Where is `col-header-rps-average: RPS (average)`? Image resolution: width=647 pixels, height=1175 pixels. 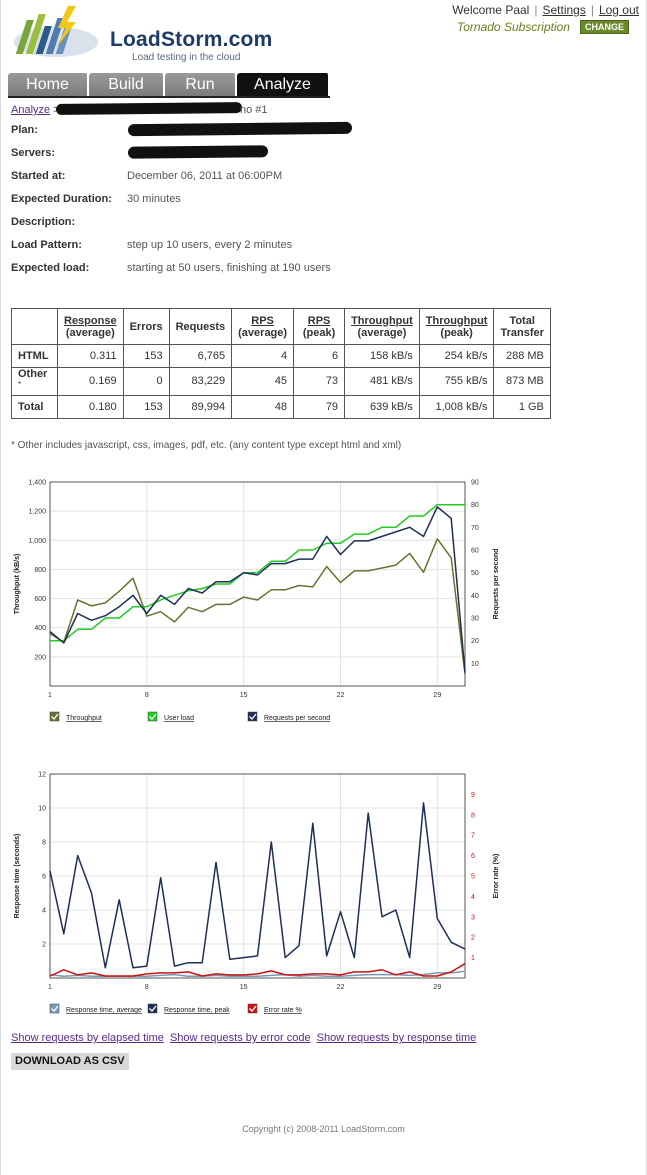 col-header-rps-average: RPS (average) is located at coordinates (263, 326).